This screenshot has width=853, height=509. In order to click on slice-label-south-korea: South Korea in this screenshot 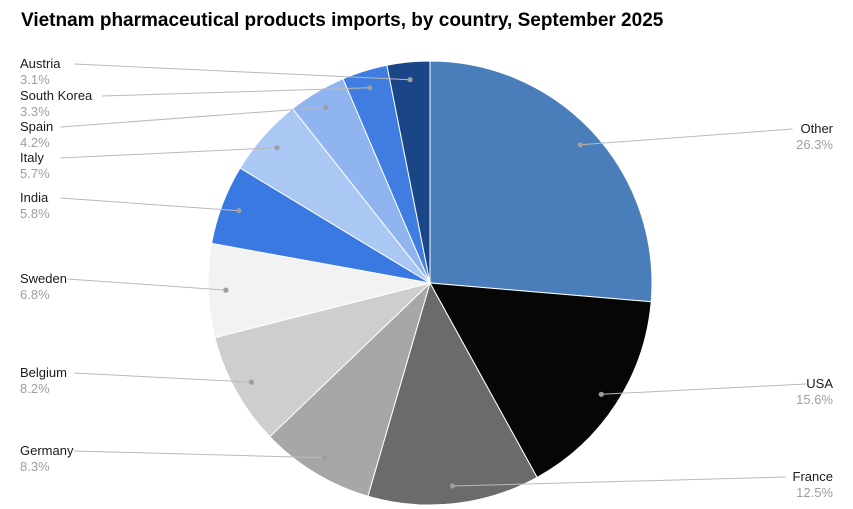, I will do `click(56, 95)`.